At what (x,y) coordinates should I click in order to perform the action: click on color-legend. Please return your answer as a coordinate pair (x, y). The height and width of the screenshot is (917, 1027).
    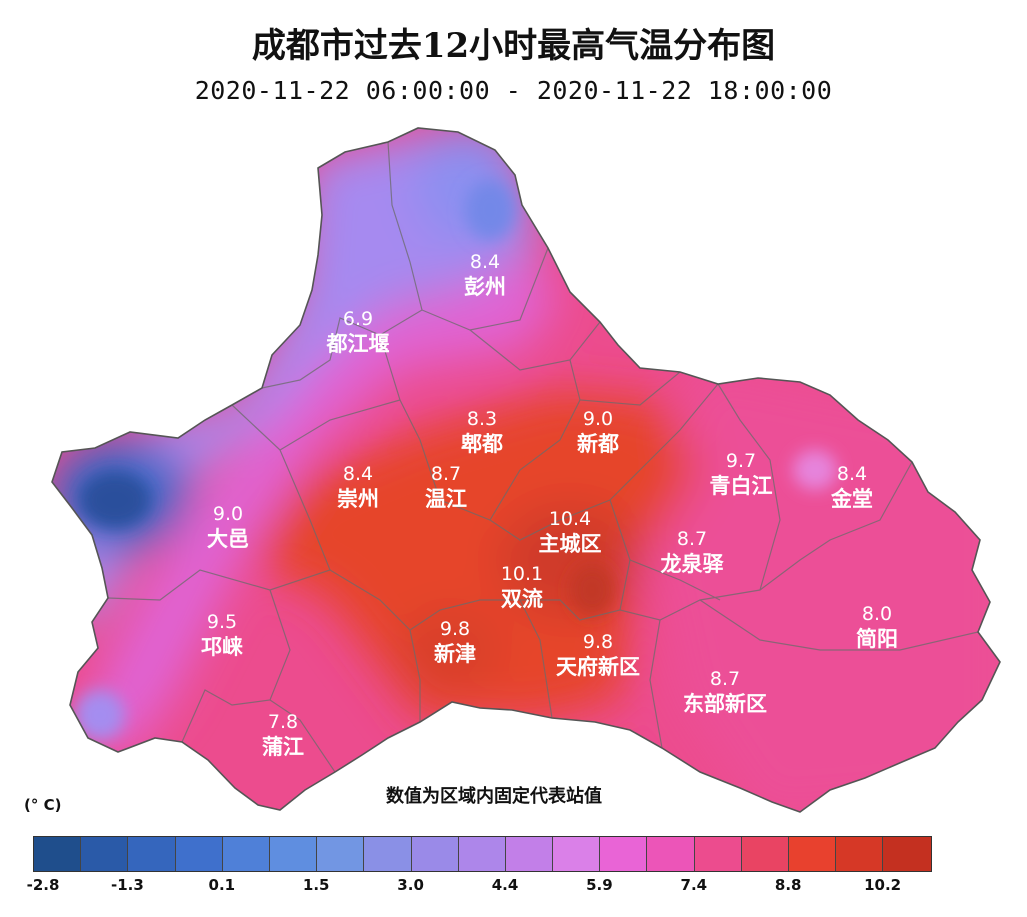
    Looking at the image, I should click on (482, 854).